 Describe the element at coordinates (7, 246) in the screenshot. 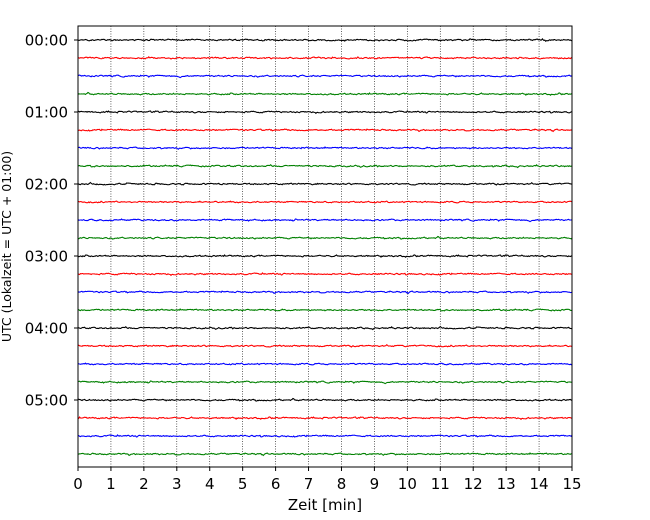

I see `y-axis-label: UTC (Lokalzeit = UTC + 01:00)` at that location.